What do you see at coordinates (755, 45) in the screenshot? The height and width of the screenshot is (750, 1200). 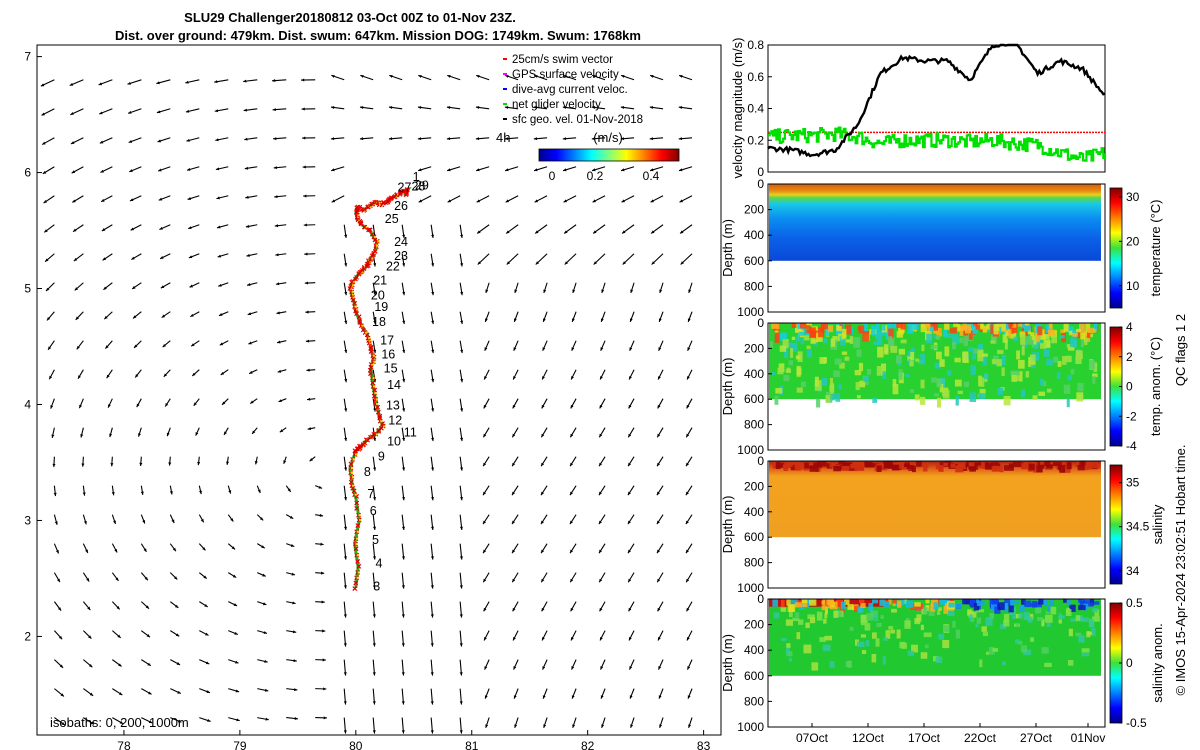 I see `velocity-y-tick-label: 0.8` at bounding box center [755, 45].